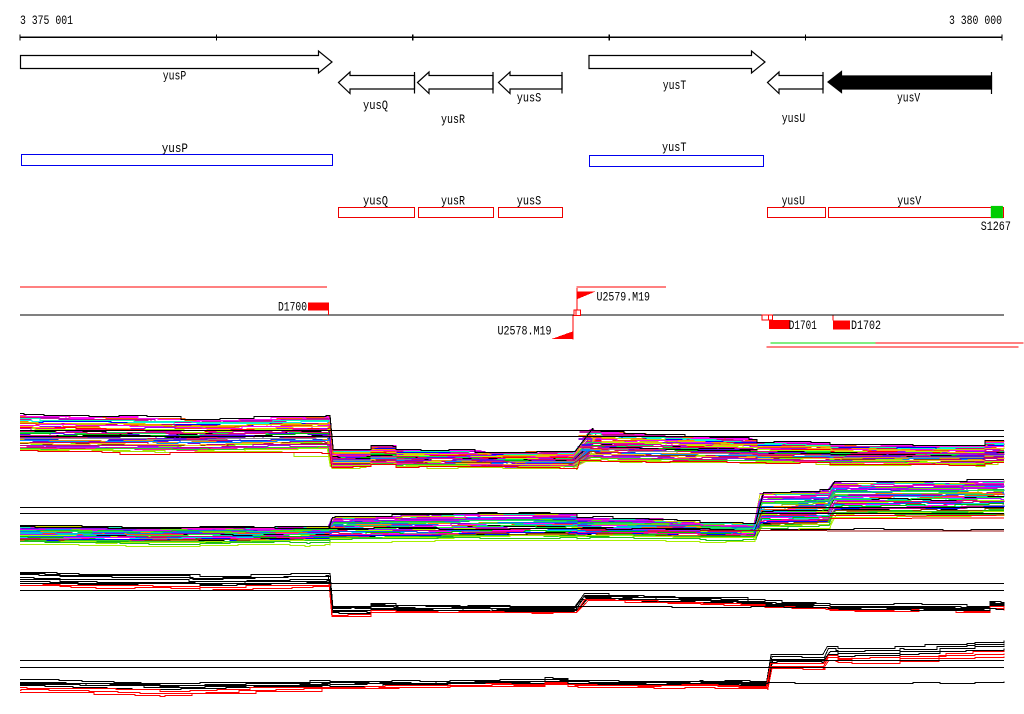 Image resolution: width=1024 pixels, height=714 pixels. Describe the element at coordinates (866, 325) in the screenshot. I see `svg-text: D1702` at that location.